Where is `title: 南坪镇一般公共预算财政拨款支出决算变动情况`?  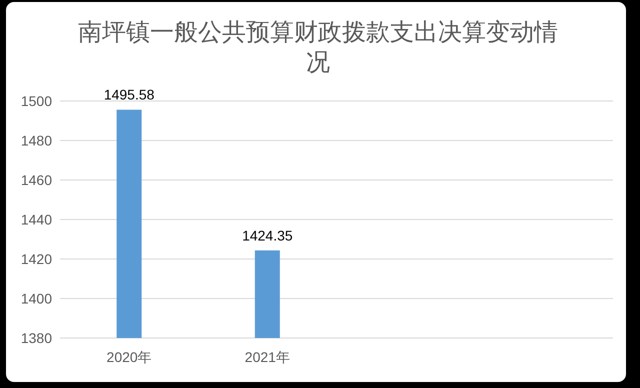
title: 南坪镇一般公共预算财政拨款支出决算变动情况 is located at coordinates (318, 47).